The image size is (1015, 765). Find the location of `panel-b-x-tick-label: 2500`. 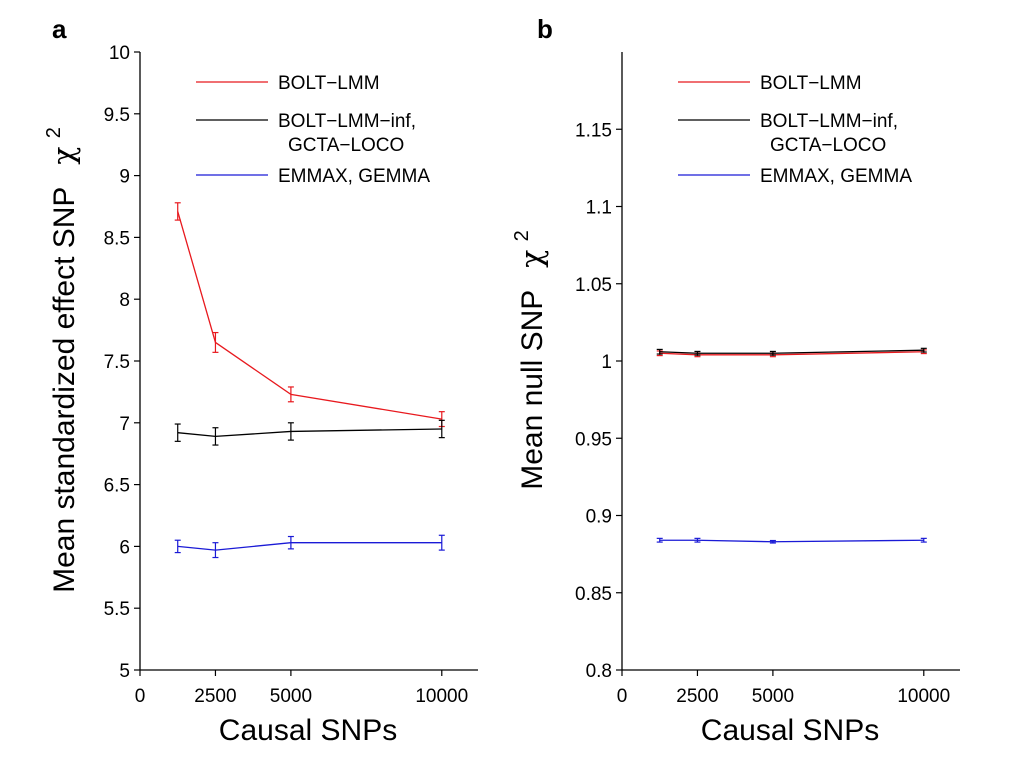

panel-b-x-tick-label: 2500 is located at coordinates (697, 696).